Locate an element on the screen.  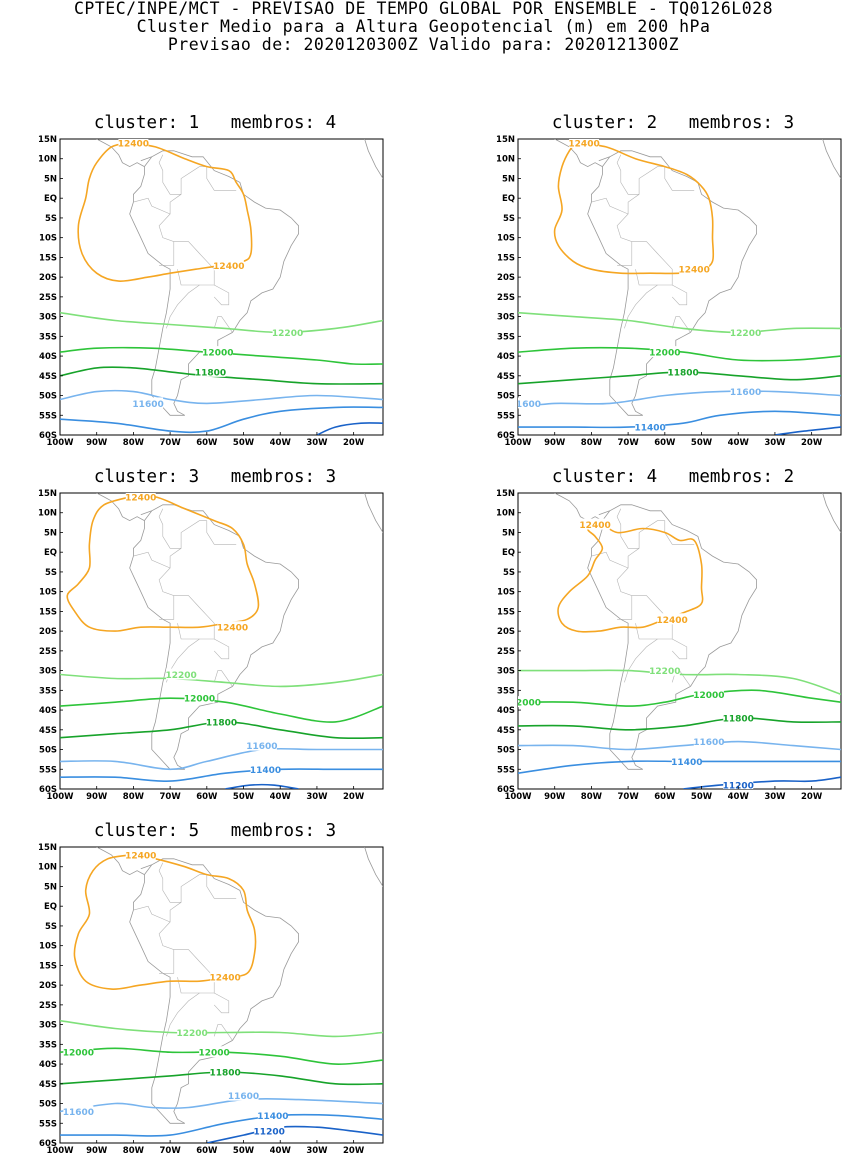
lat-tick-label: 10S is located at coordinates (48, 947).